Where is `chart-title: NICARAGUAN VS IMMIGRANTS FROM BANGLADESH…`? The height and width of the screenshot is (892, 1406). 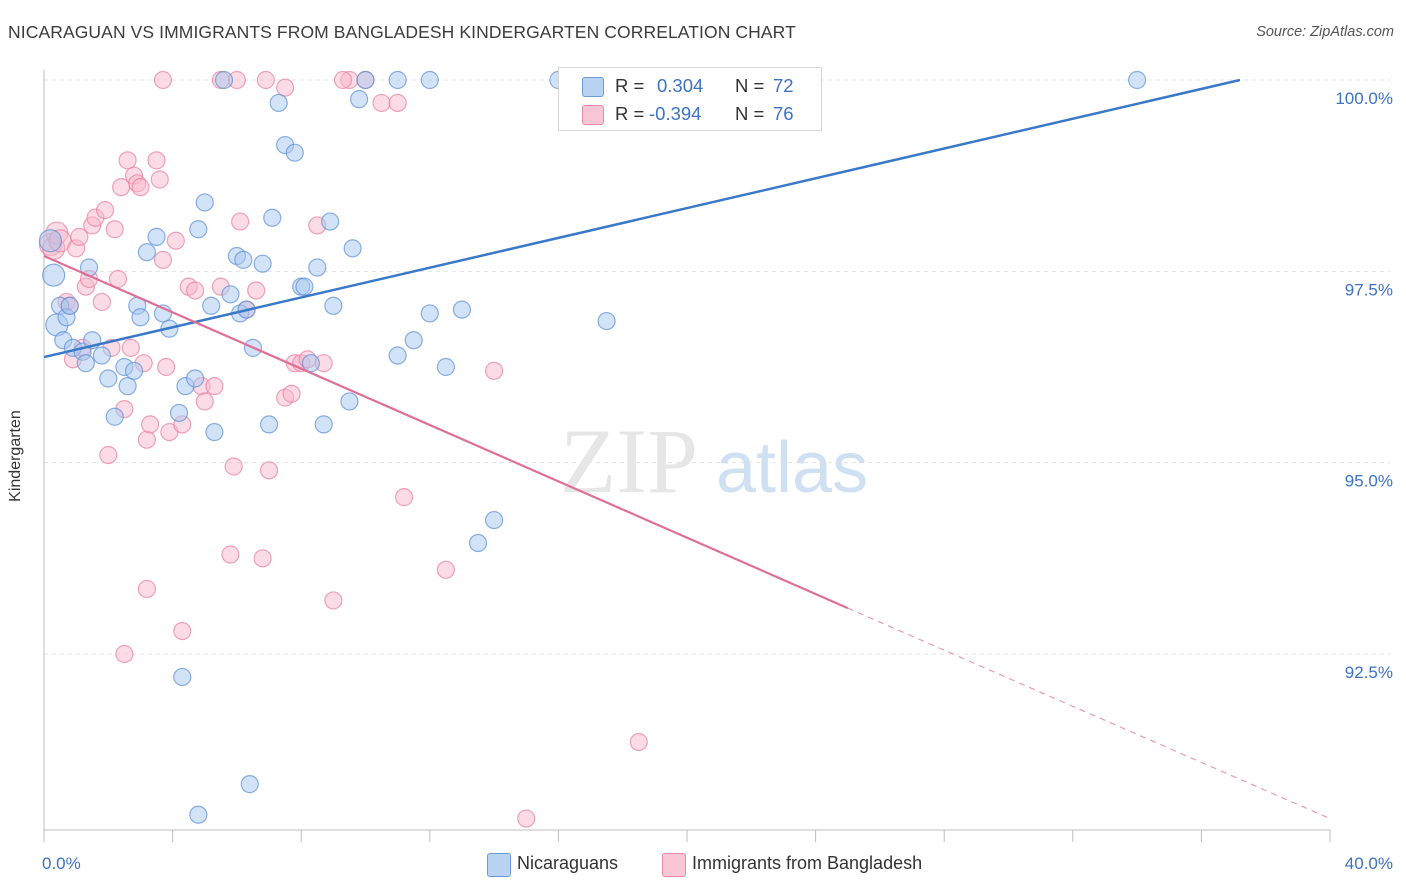 chart-title: NICARAGUAN VS IMMIGRANTS FROM BANGLADESH… is located at coordinates (402, 32).